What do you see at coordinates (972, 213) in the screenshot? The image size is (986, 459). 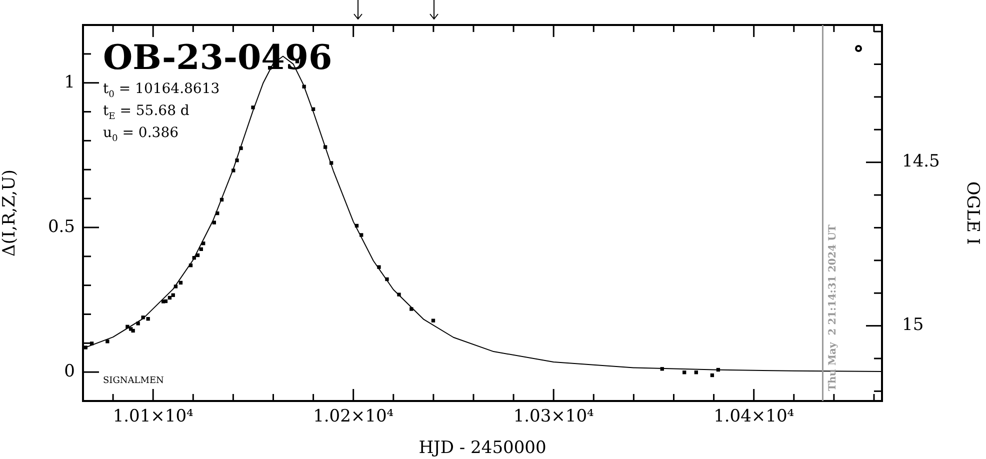 I see `y2-axis-title: OGLE I` at bounding box center [972, 213].